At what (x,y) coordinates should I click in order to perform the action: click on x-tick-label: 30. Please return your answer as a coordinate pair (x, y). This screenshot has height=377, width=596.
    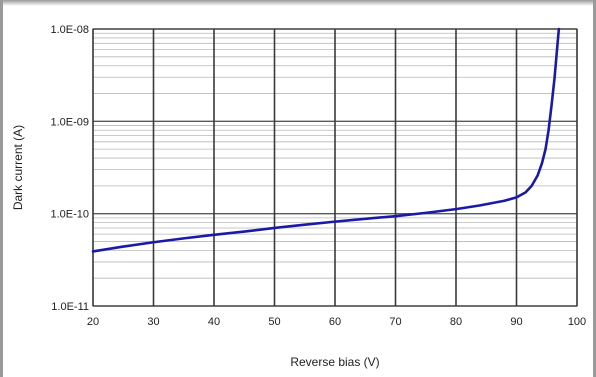
    Looking at the image, I should click on (153, 322).